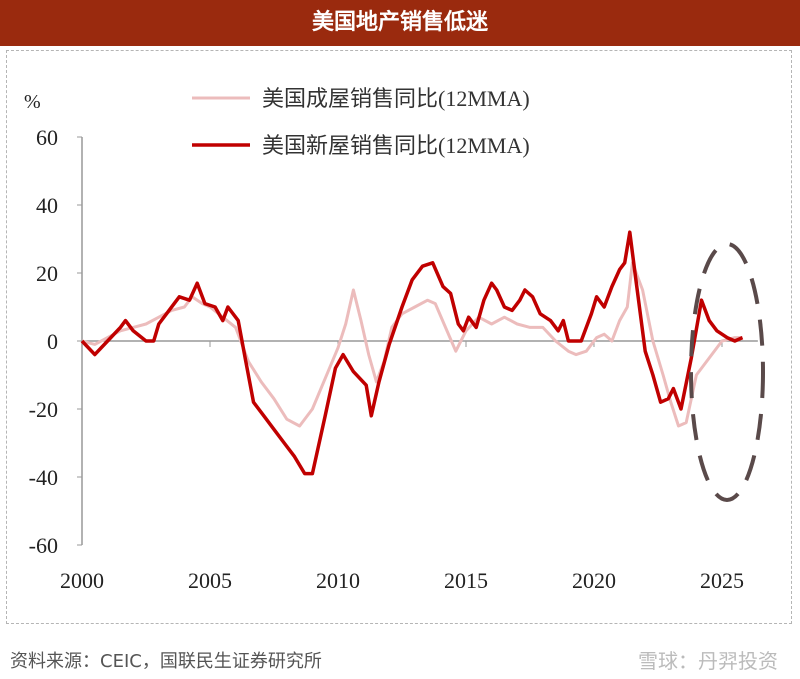  I want to click on watermark: 雪球：丹羿投资, so click(708, 661).